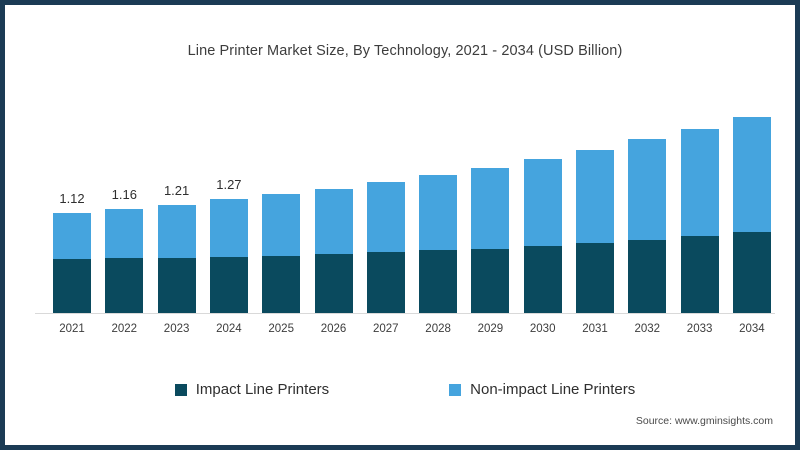  I want to click on legend-item-impact: Impact Line Printers, so click(252, 389).